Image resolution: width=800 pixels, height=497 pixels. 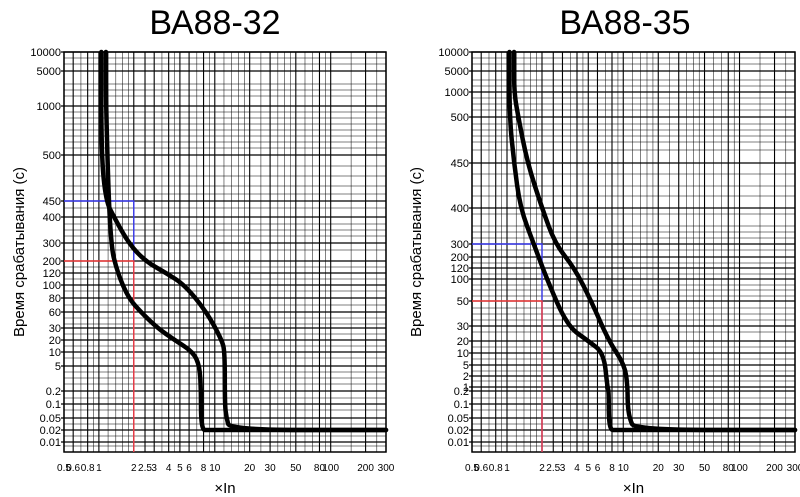 What do you see at coordinates (214, 23) in the screenshot?
I see `chart-title: ВА88-32` at bounding box center [214, 23].